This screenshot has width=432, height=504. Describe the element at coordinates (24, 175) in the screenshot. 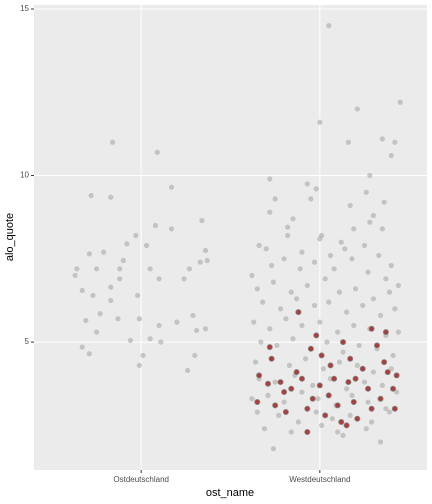

I see `y-tick-label: 10` at that location.